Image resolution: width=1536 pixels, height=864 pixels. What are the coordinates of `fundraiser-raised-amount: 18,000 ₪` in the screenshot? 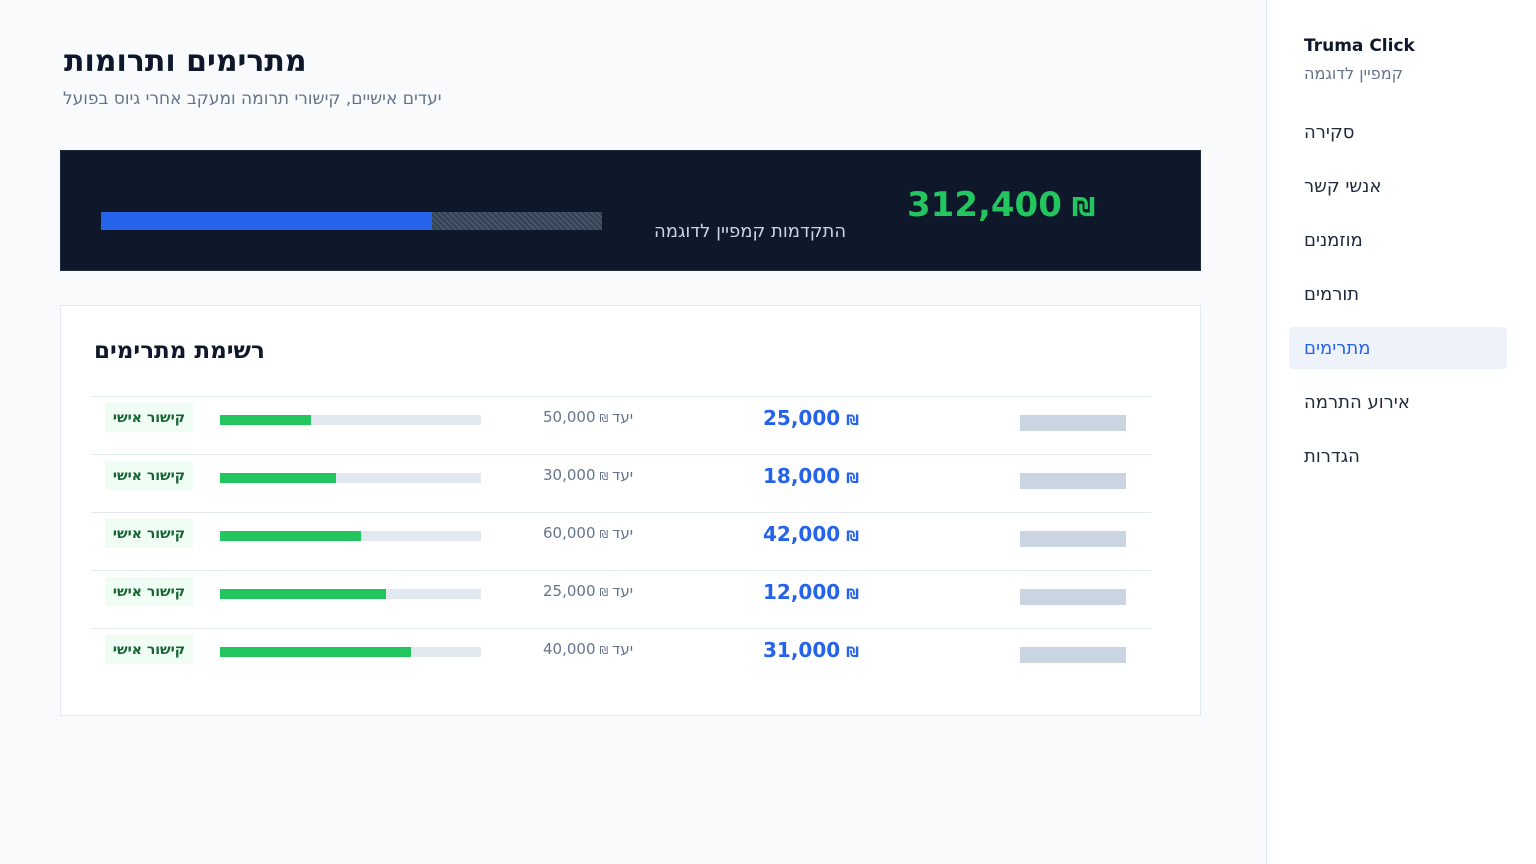 It's located at (811, 476).